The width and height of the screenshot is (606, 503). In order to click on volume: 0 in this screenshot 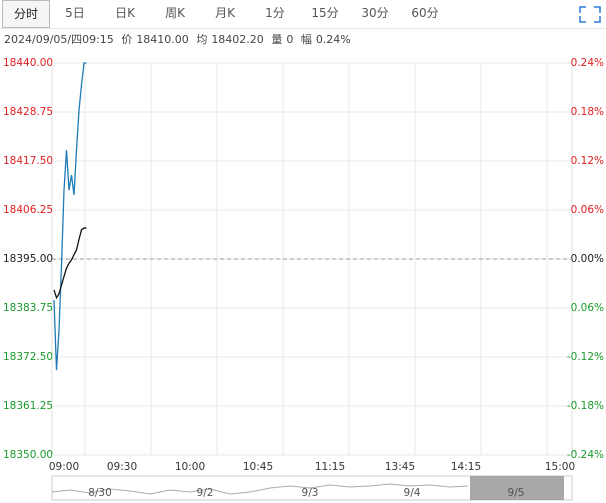, I will do `click(290, 39)`.